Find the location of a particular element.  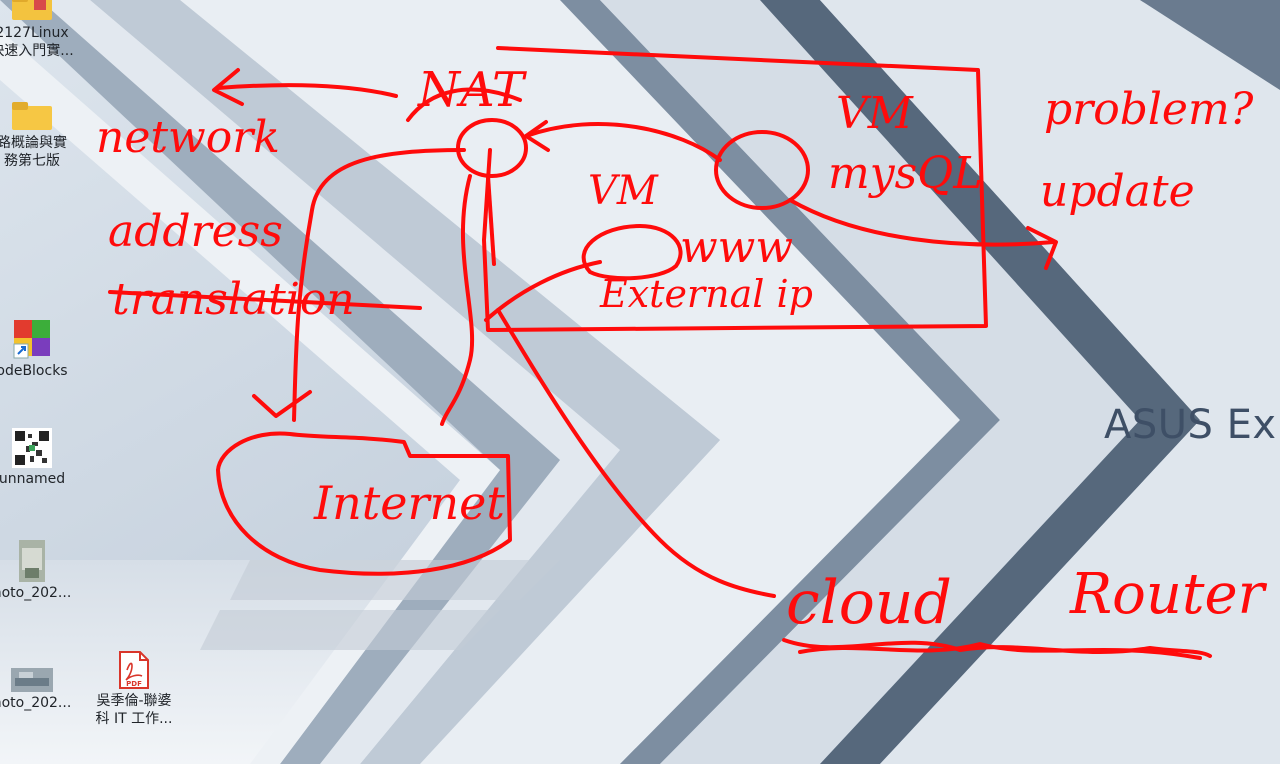

note-vm-mysql-title: VM is located at coordinates (874, 113).